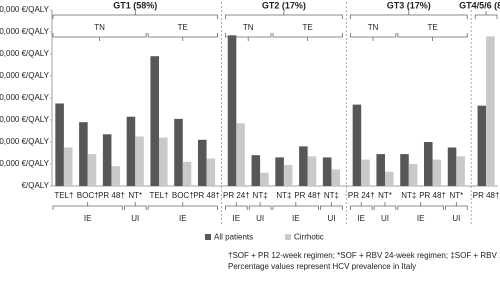 The width and height of the screenshot is (500, 281). Describe the element at coordinates (479, 5) in the screenshot. I see `group-label: GT4/5/6 (8%)` at that location.